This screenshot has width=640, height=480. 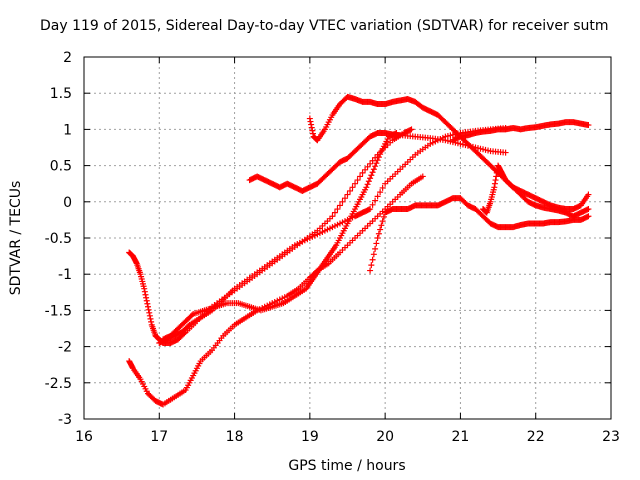 What do you see at coordinates (611, 437) in the screenshot?
I see `x-tick-label: 23` at bounding box center [611, 437].